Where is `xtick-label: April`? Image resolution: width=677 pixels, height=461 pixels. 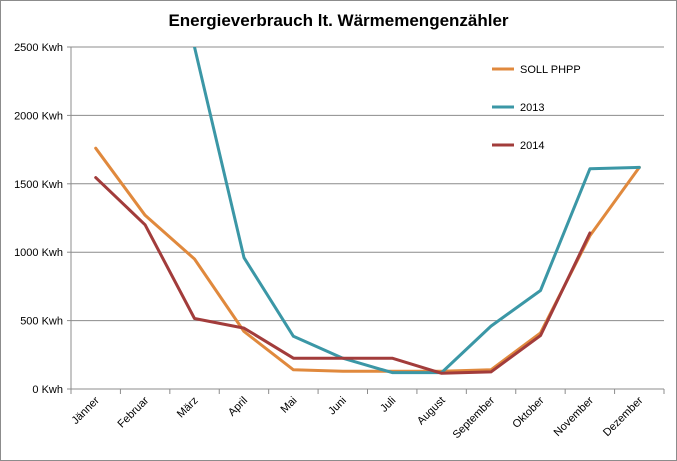
xtick-label: April is located at coordinates (238, 407).